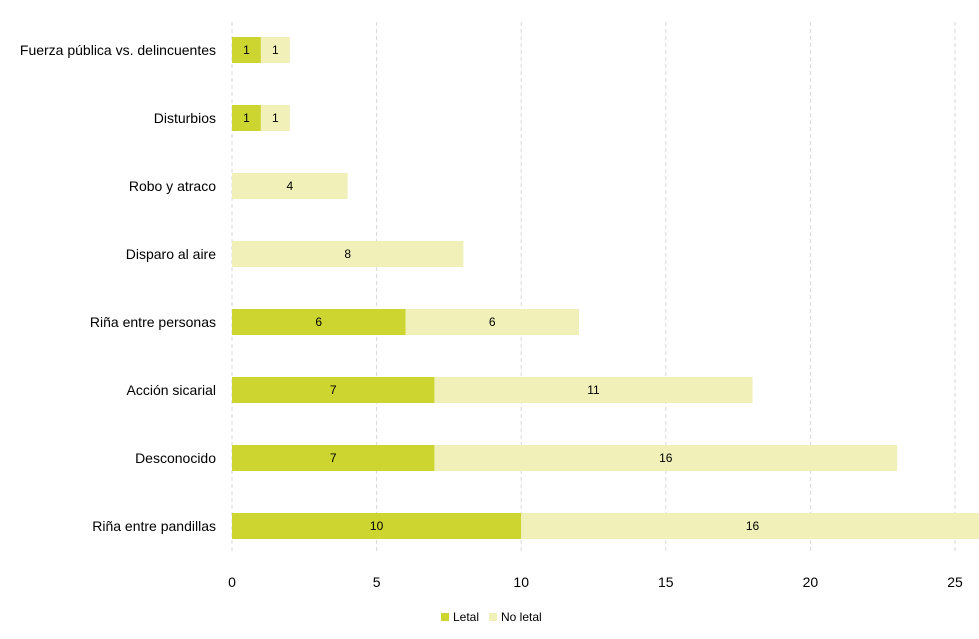 Image resolution: width=979 pixels, height=639 pixels. I want to click on category-label-disturbios: Disturbios, so click(185, 118).